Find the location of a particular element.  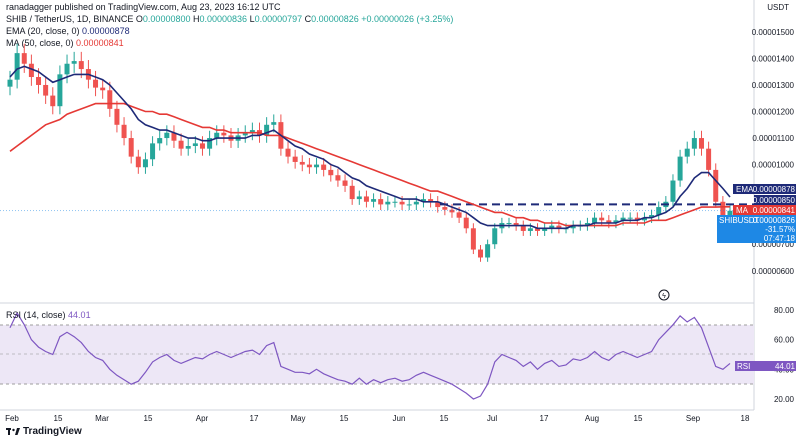

ema-tag-value: 0.00000878 is located at coordinates (774, 189).